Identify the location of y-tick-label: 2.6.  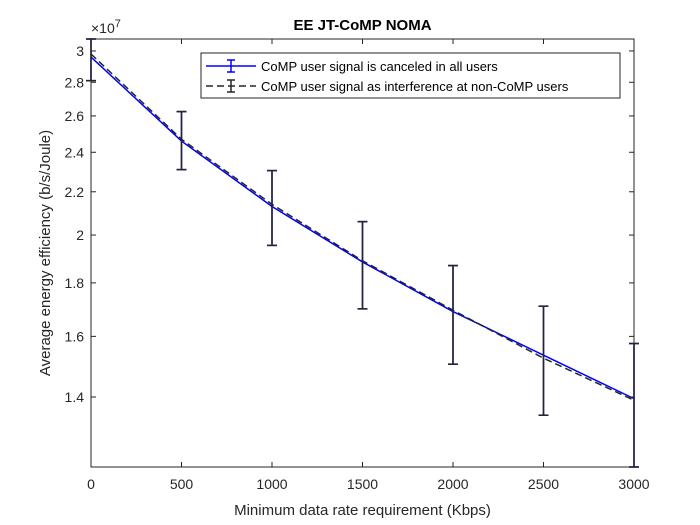
(75, 116).